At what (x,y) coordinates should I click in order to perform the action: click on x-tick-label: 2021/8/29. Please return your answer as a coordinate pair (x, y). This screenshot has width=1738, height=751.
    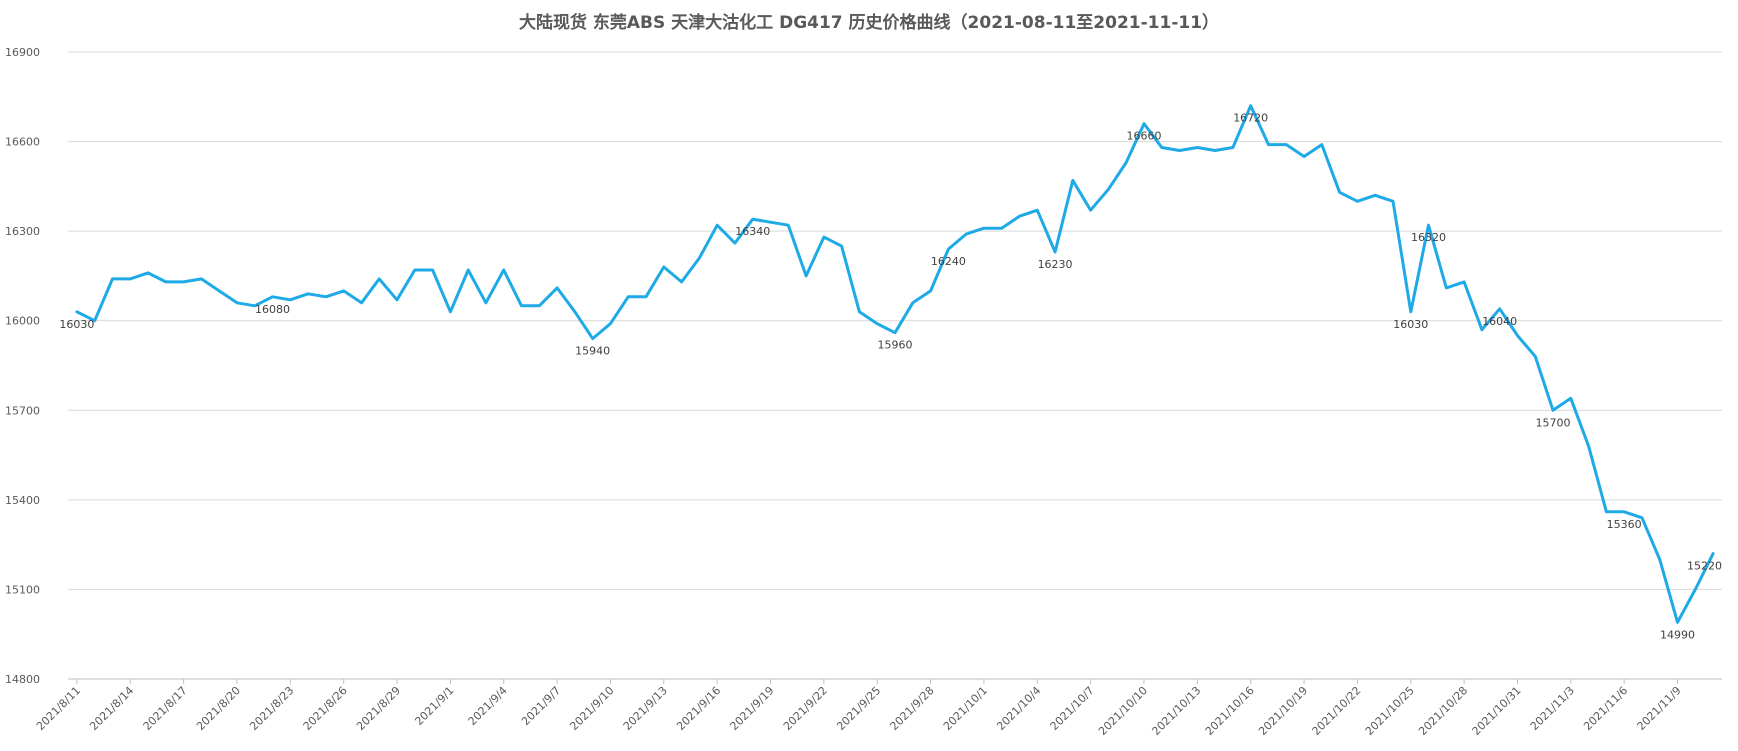
    Looking at the image, I should click on (378, 708).